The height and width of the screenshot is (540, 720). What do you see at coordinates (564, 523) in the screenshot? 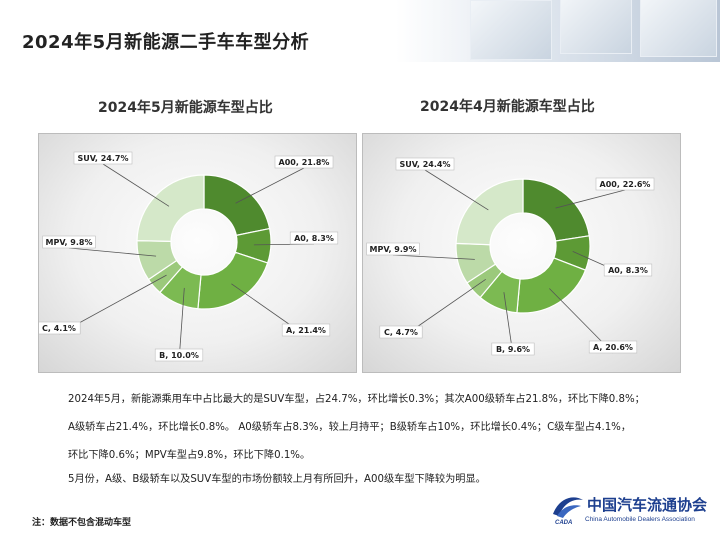
I see `logo-mark-text: CADA` at bounding box center [564, 523].